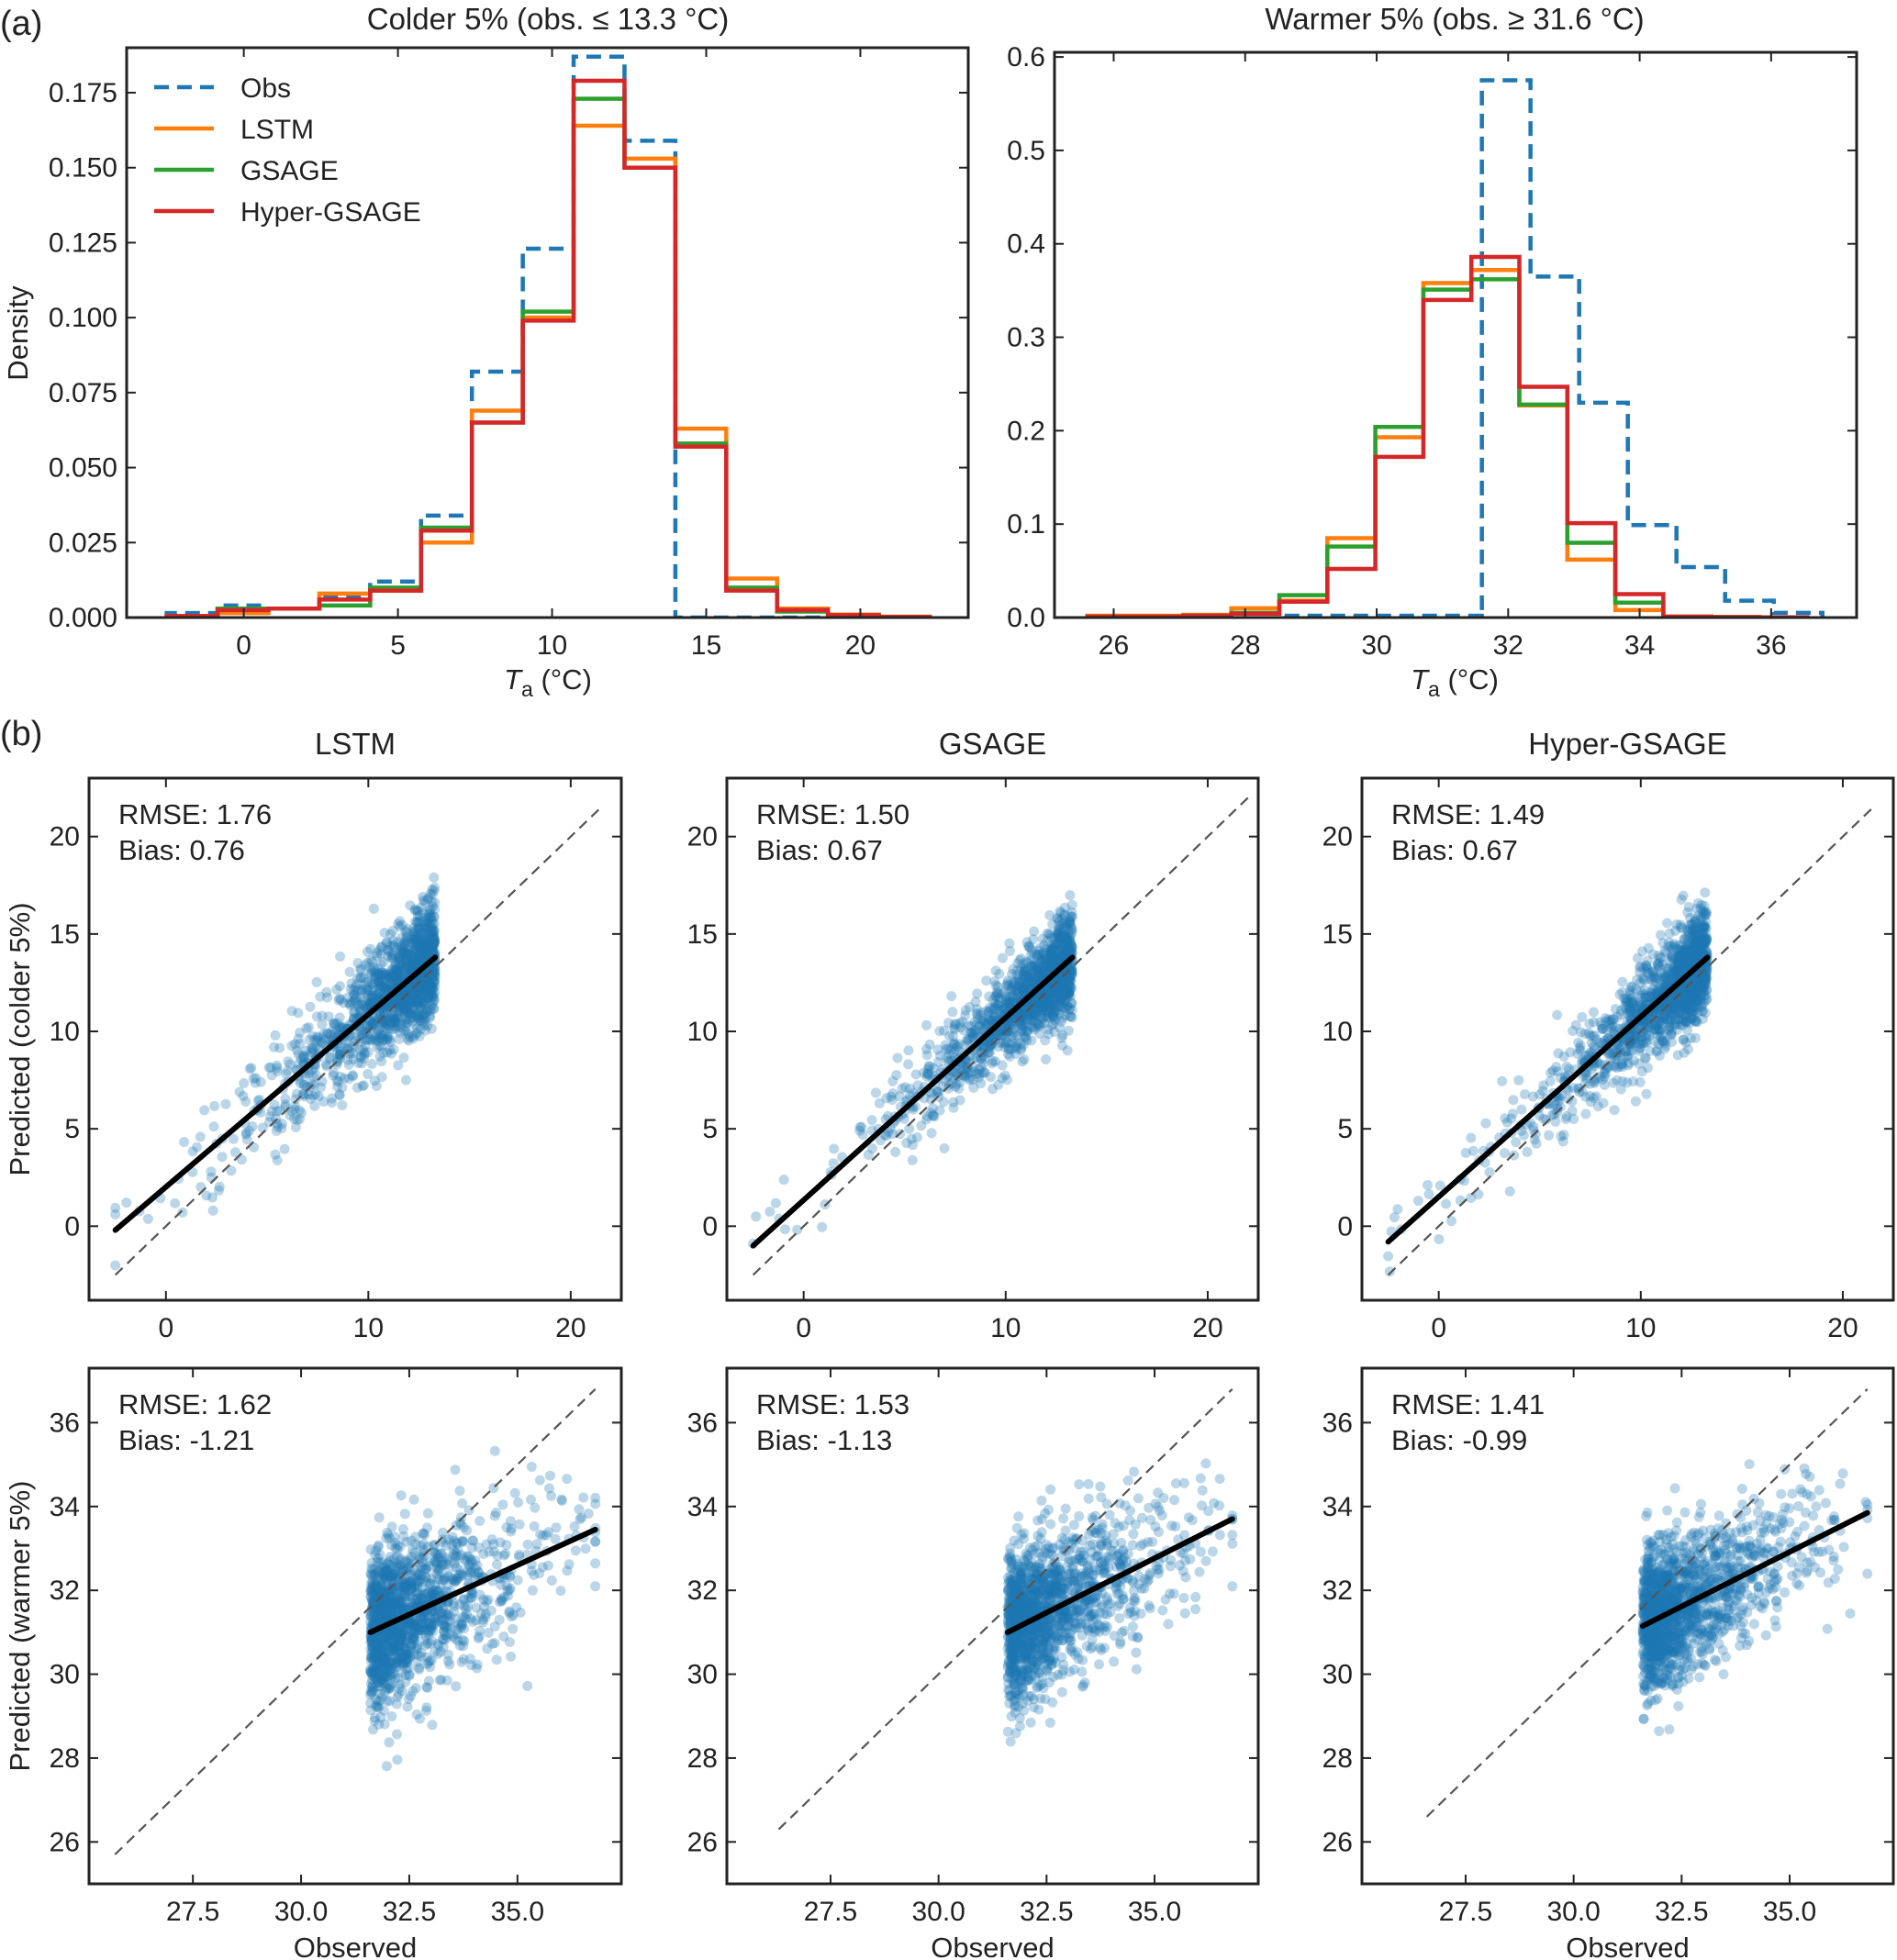  I want to click on xlabel-main: T, so click(1420, 679).